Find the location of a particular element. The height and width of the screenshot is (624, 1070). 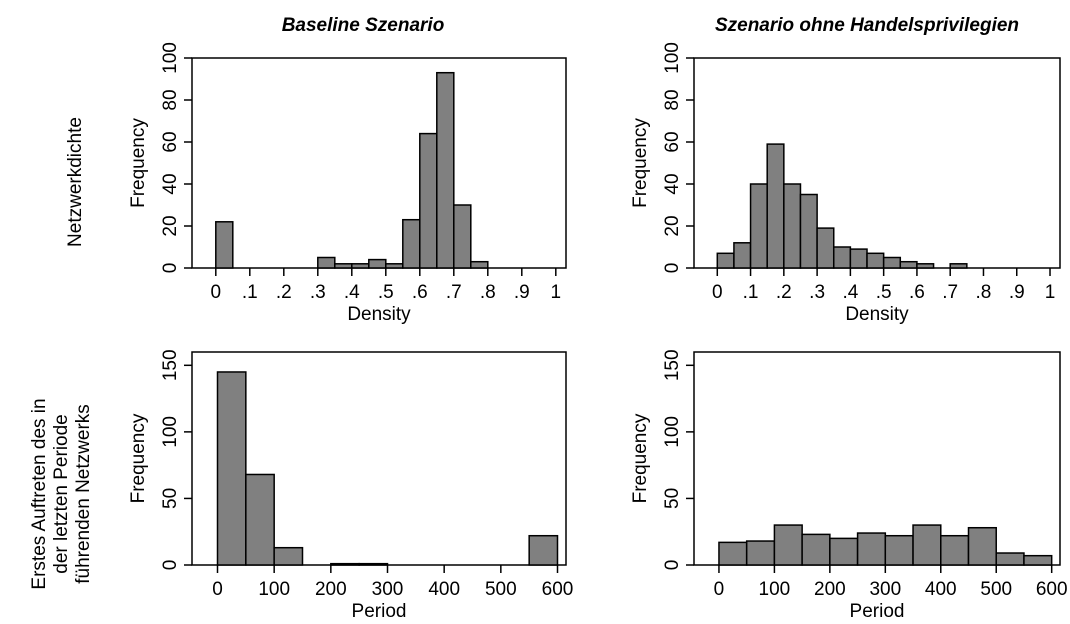

x-tick-label: 600 is located at coordinates (558, 589).